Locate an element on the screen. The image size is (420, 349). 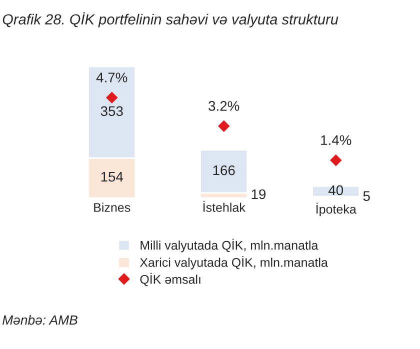
x-tick-label: Biznes is located at coordinates (112, 207).